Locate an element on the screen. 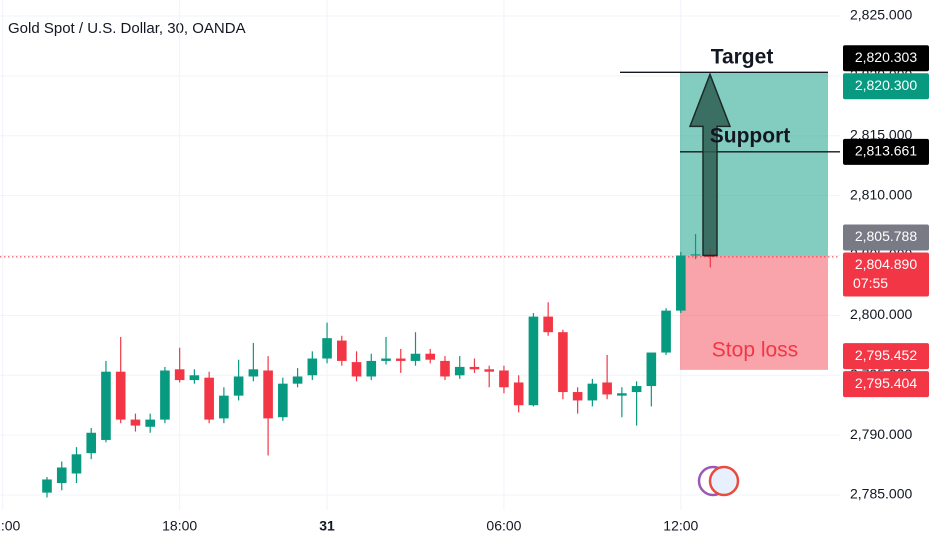 This screenshot has height=550, width=932. annotation: Stop loss is located at coordinates (755, 350).